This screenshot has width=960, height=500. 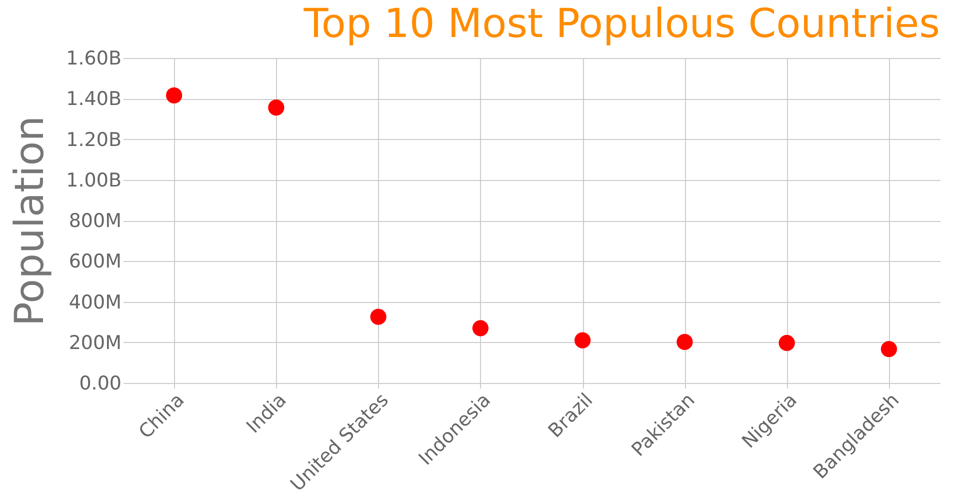 I want to click on y-tick-label: 800M, so click(x=95, y=221).